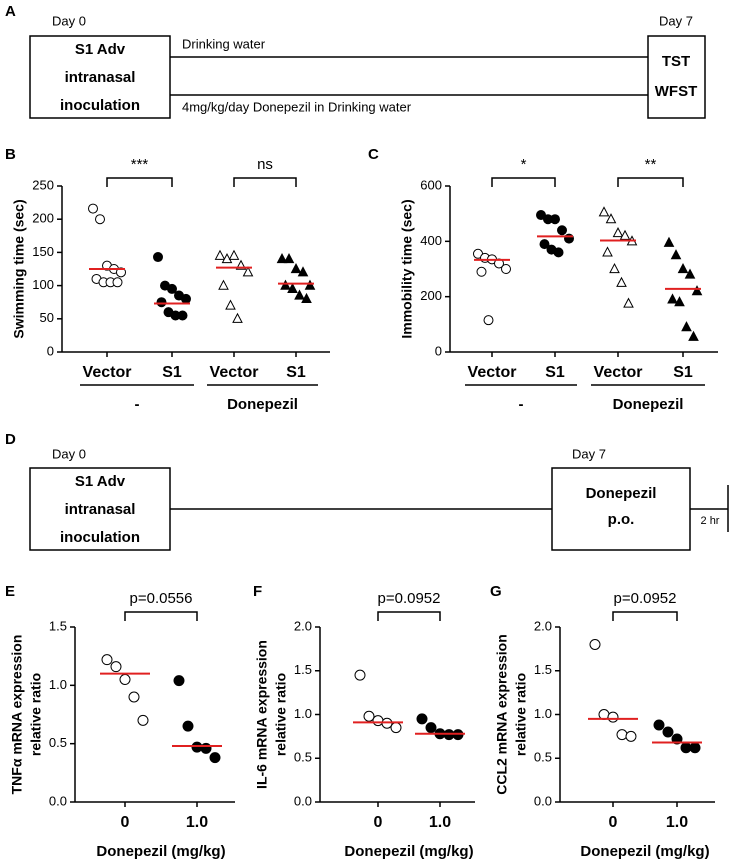 Image resolution: width=733 pixels, height=863 pixels. What do you see at coordinates (431, 240) in the screenshot?
I see `y-tick-label: 400` at bounding box center [431, 240].